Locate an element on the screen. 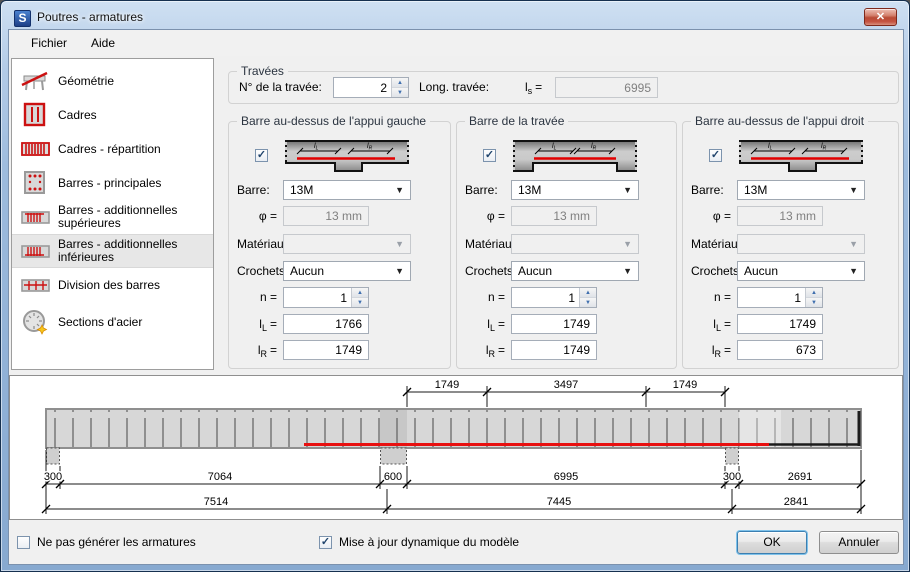 This screenshot has height=572, width=910. supports is located at coordinates (392, 456).